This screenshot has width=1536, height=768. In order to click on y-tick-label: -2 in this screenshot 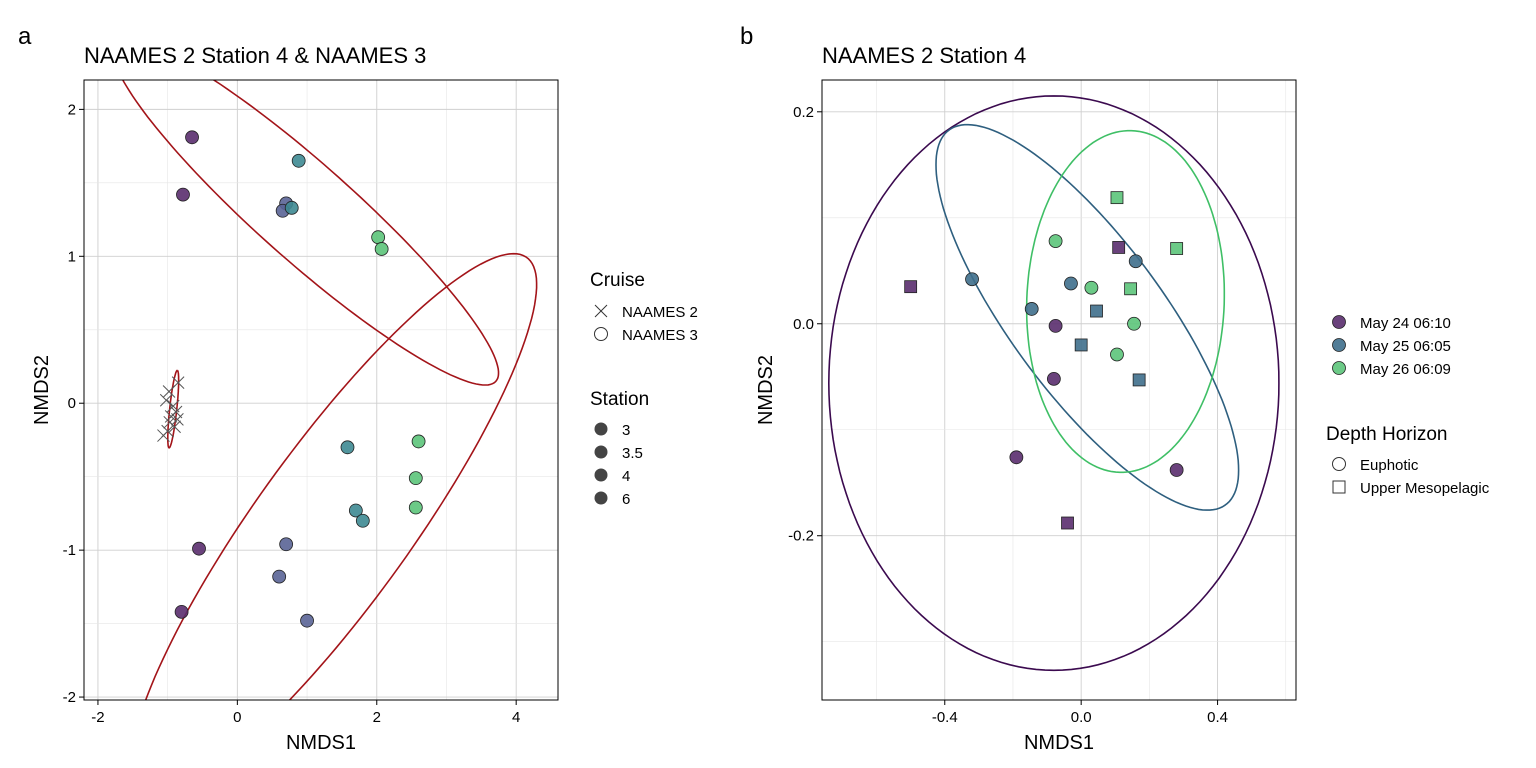, I will do `click(69, 697)`.